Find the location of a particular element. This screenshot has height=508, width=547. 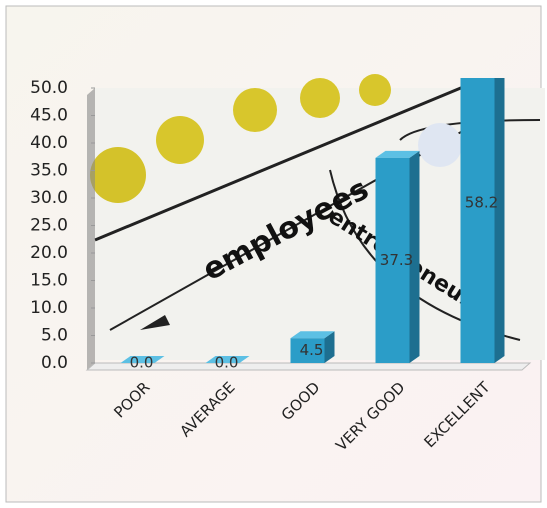

y-tick-label: 10.0 is located at coordinates (49, 308).